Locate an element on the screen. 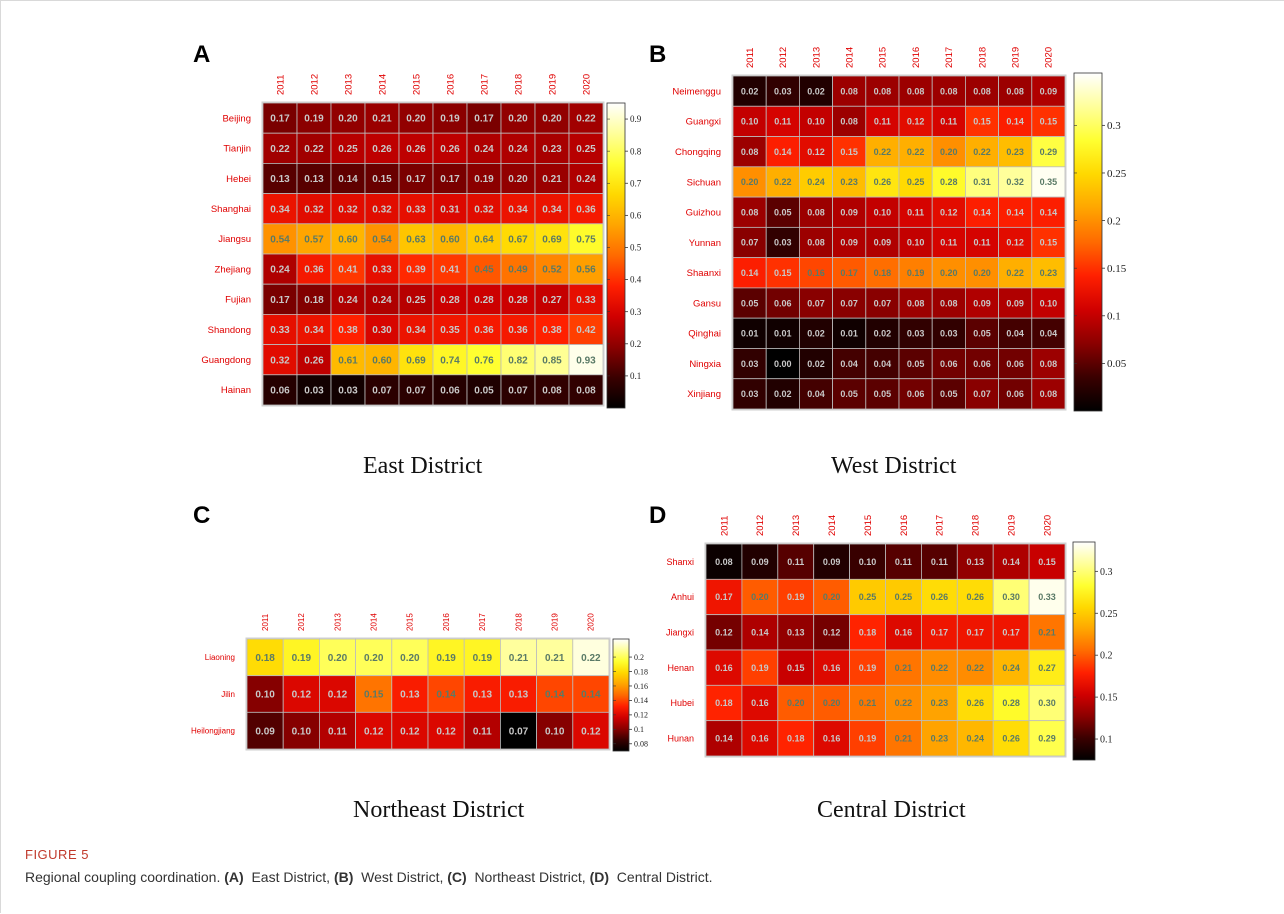 The image size is (1284, 914). row-label: Shaanxi is located at coordinates (704, 273).